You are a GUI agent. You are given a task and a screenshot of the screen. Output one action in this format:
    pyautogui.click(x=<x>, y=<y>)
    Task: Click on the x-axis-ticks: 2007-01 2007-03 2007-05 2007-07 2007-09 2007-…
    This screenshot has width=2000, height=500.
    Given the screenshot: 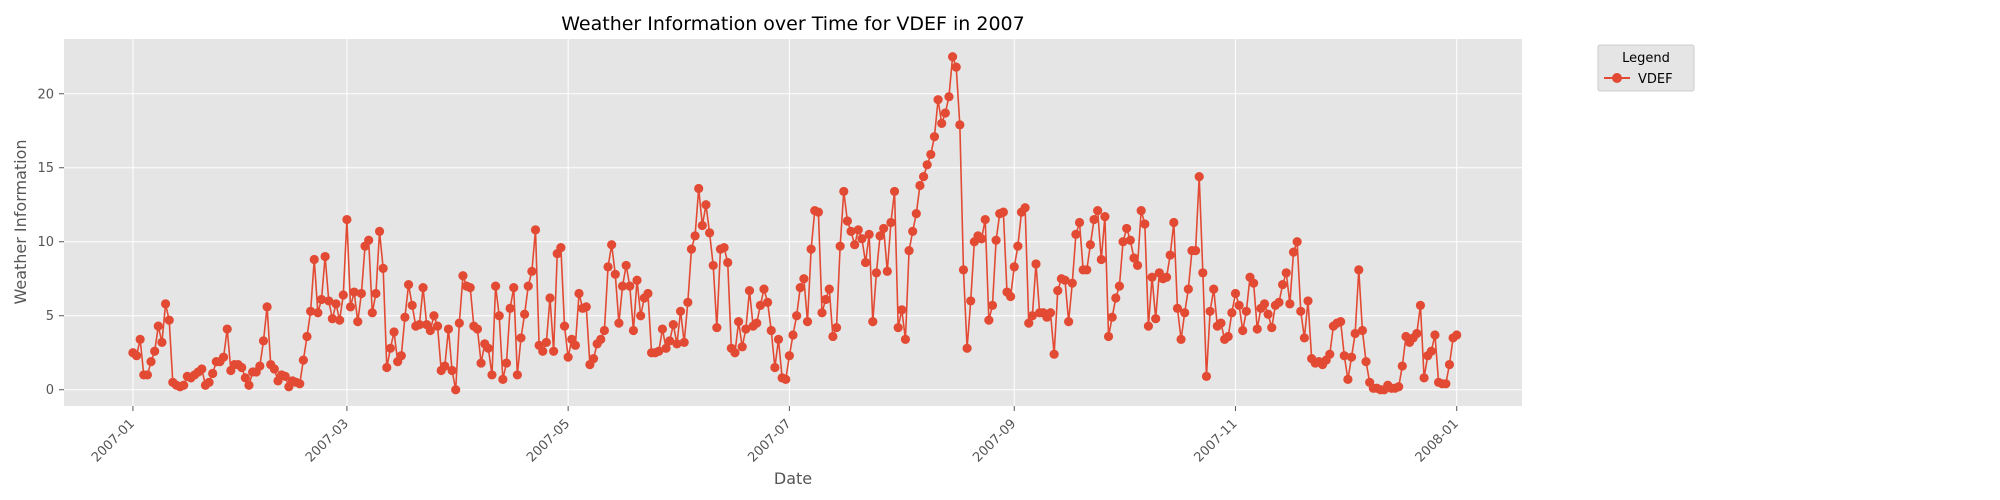 What is the action you would take?
    pyautogui.click(x=775, y=435)
    